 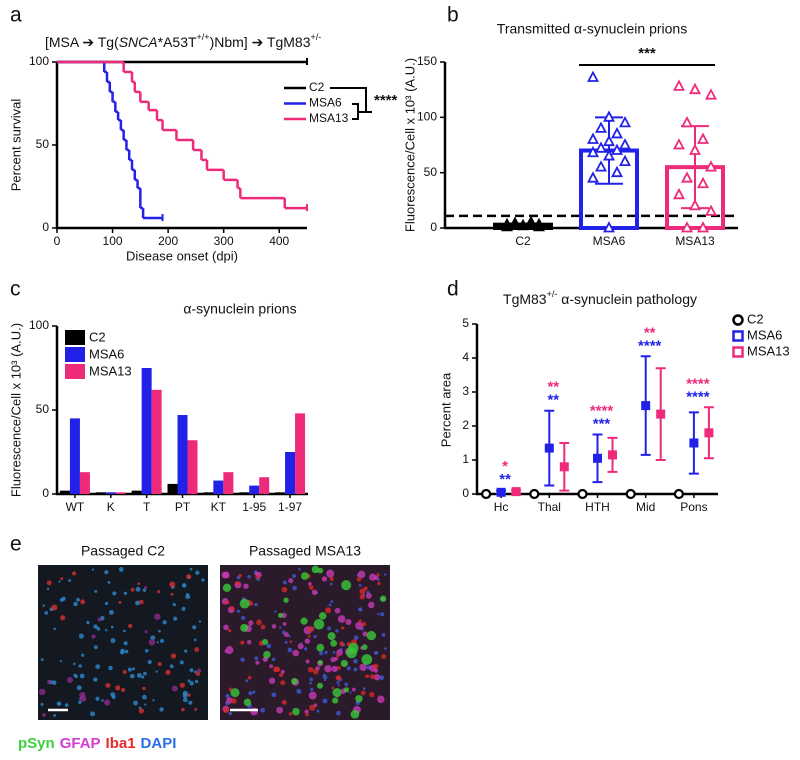 I want to click on significance: **, so click(x=505, y=479).